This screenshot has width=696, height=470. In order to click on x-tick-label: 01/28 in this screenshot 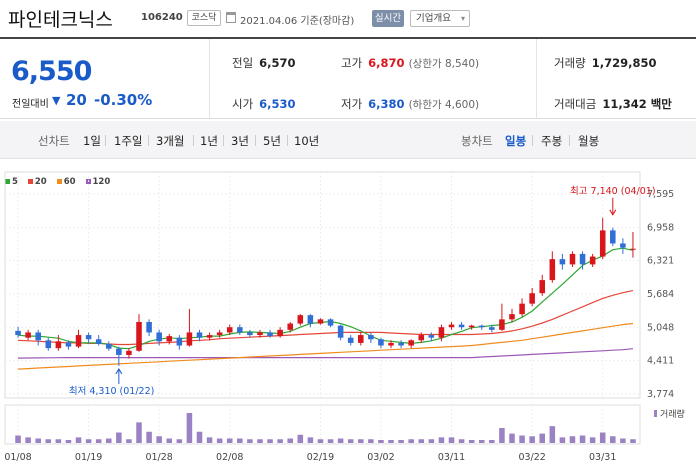, I will do `click(158, 457)`.